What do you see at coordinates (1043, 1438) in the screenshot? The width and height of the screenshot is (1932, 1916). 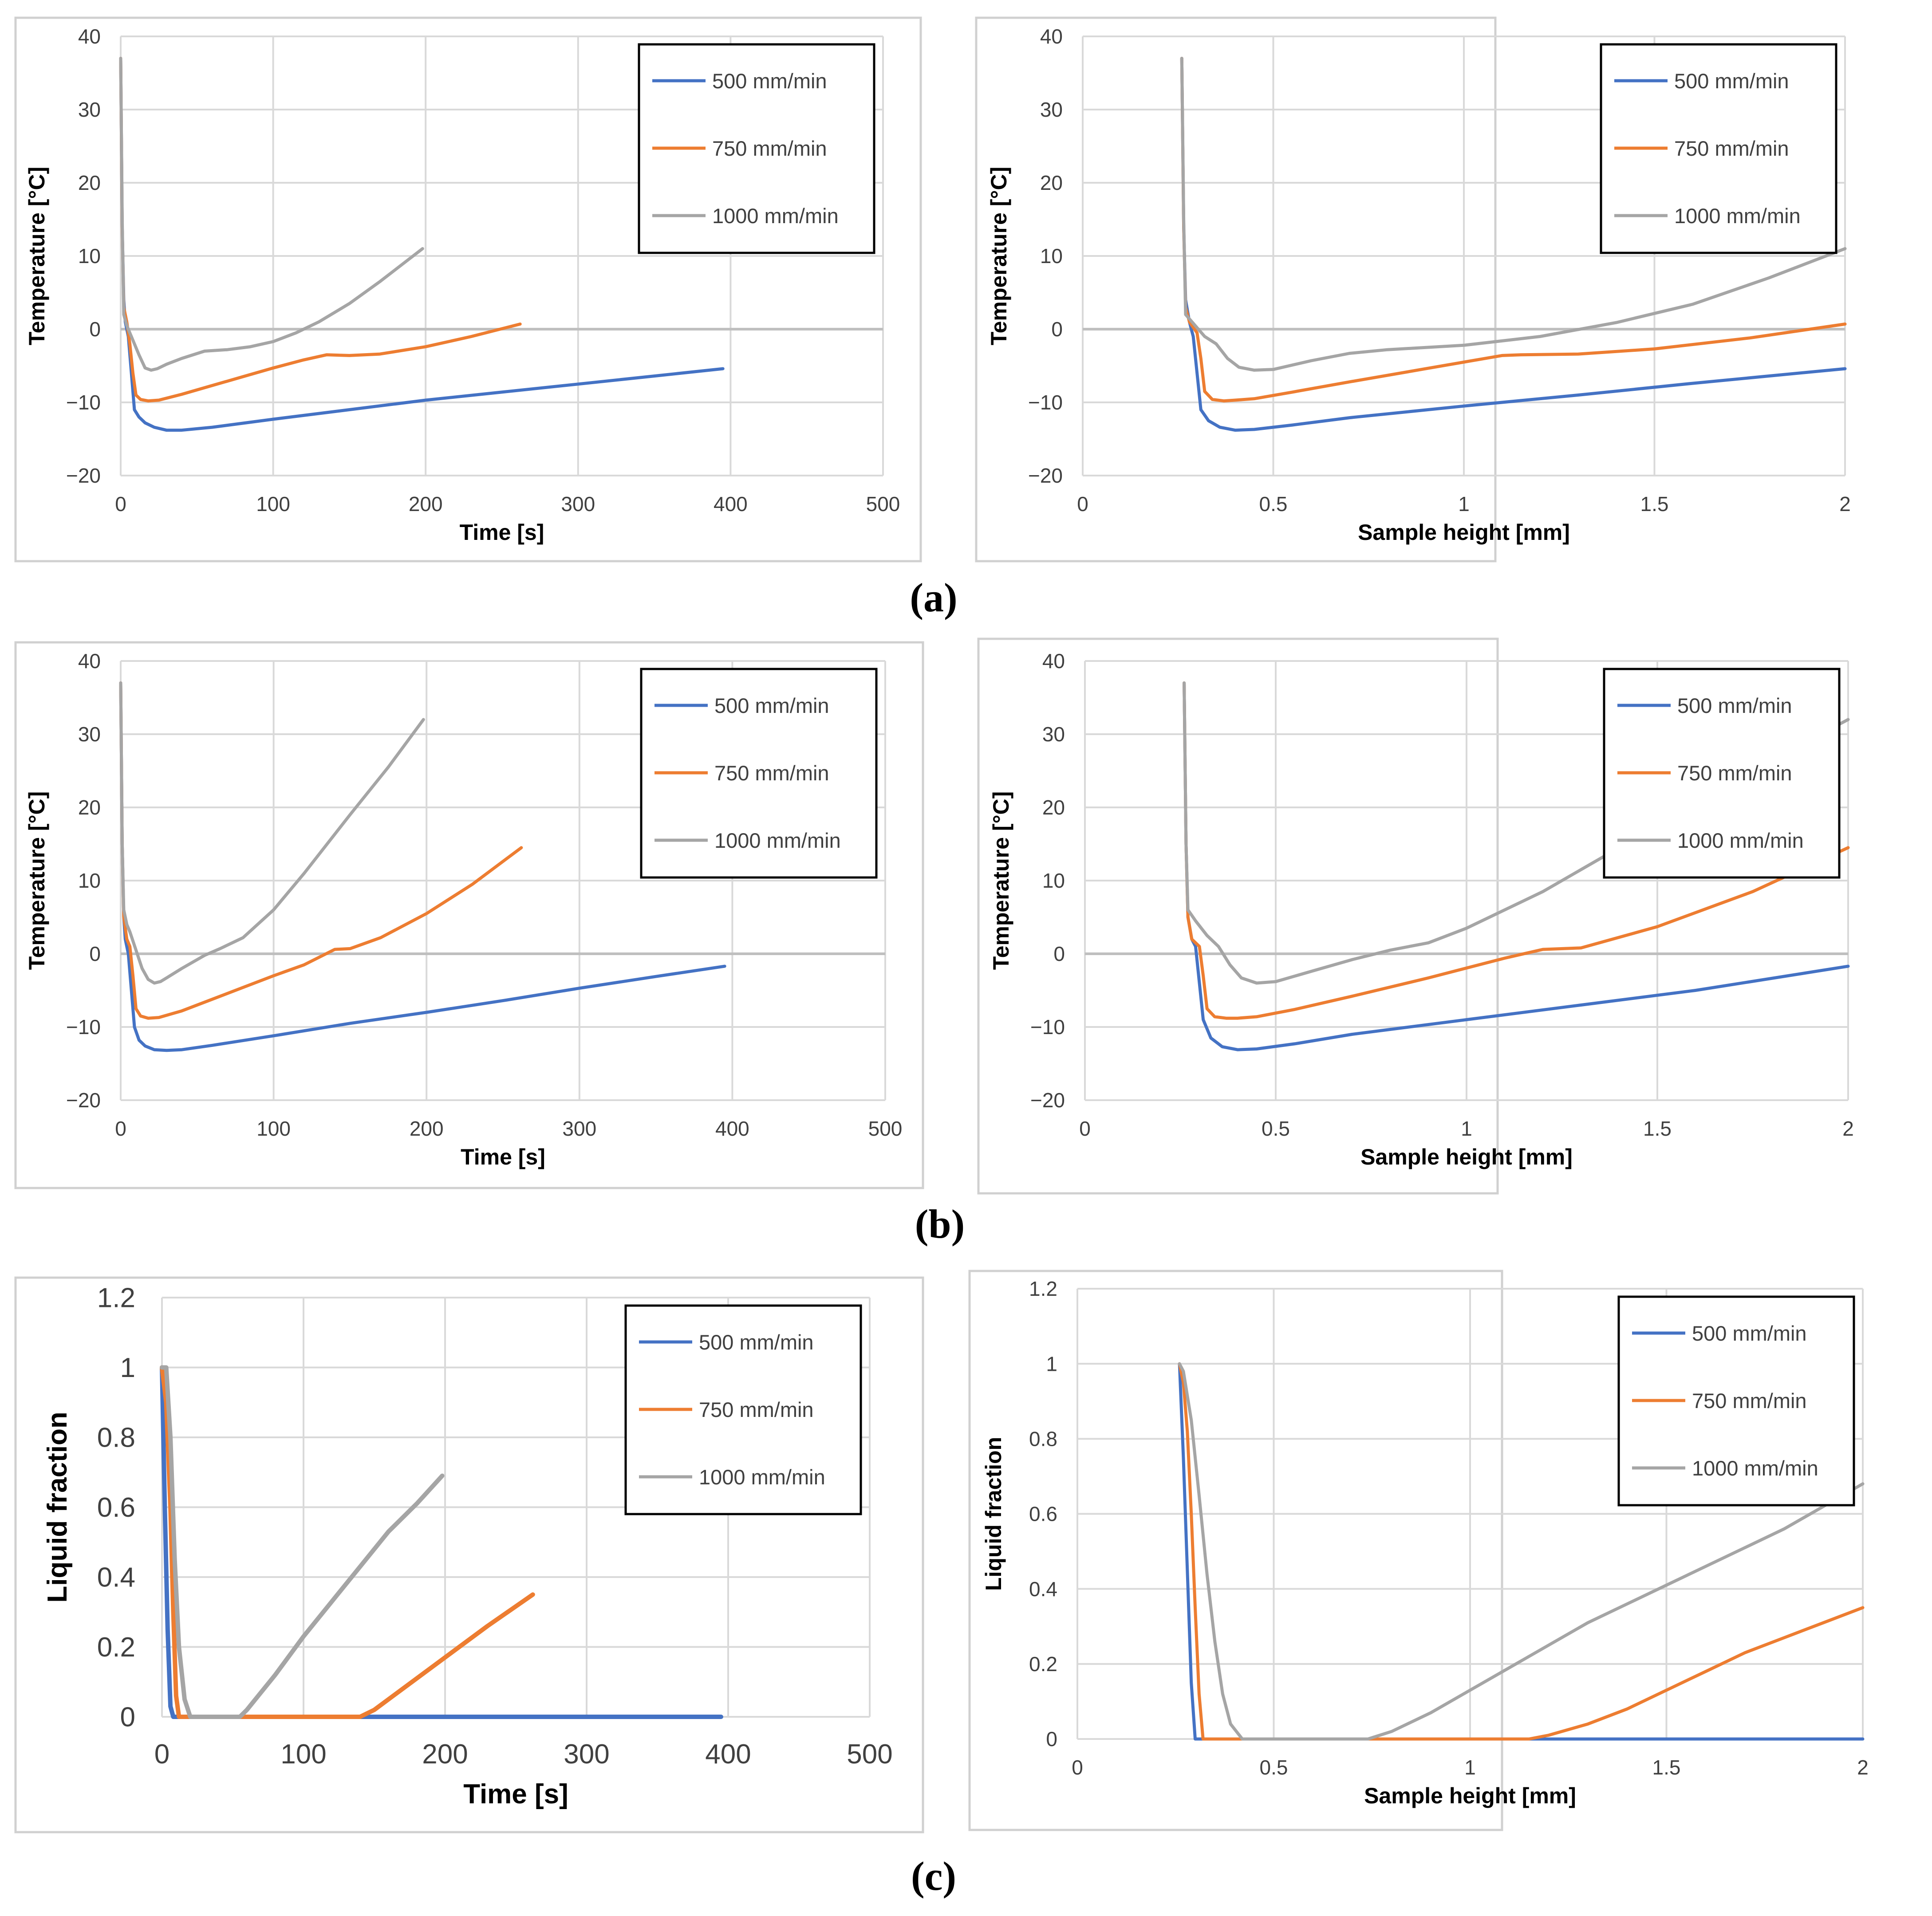 I see `c-height-ytick-label: 0.8` at bounding box center [1043, 1438].